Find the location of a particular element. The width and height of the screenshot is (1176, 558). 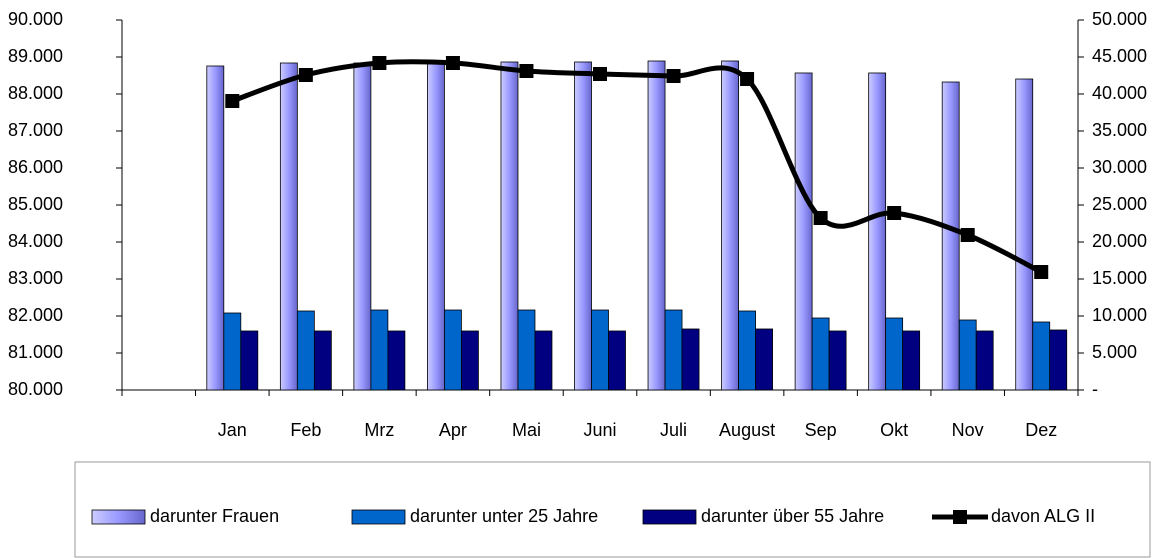

y2-tick-label: - is located at coordinates (1095, 389).